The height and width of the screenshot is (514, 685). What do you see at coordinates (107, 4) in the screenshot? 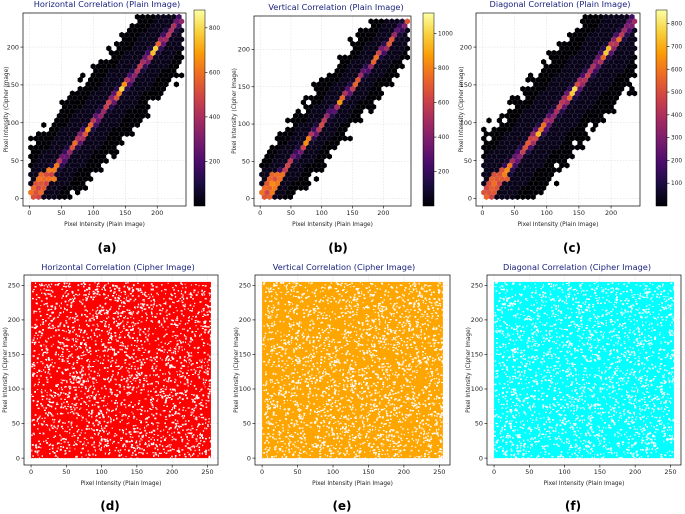
I see `panel-a-title: Horizontal Correlation (Plain Image)` at bounding box center [107, 4].